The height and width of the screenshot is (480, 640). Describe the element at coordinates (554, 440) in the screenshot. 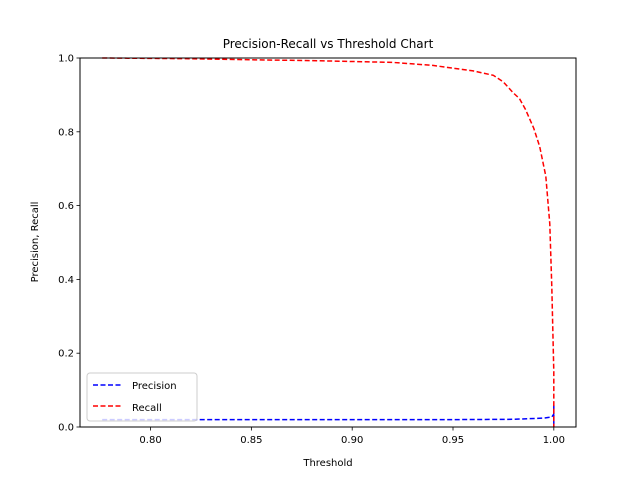

I see `x-tick-label: 1.00` at that location.